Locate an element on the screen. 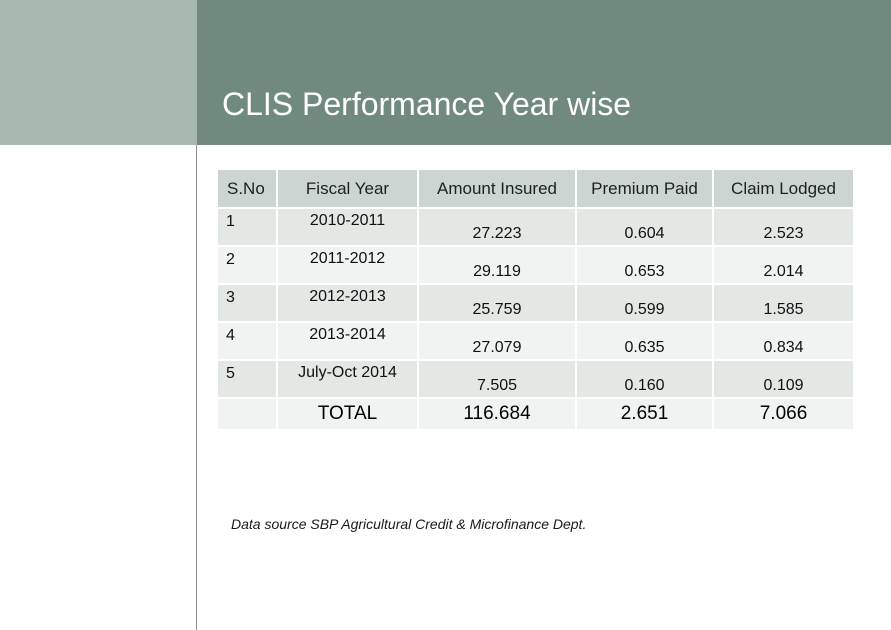  cell-amount-insured: 25.759 is located at coordinates (497, 303).